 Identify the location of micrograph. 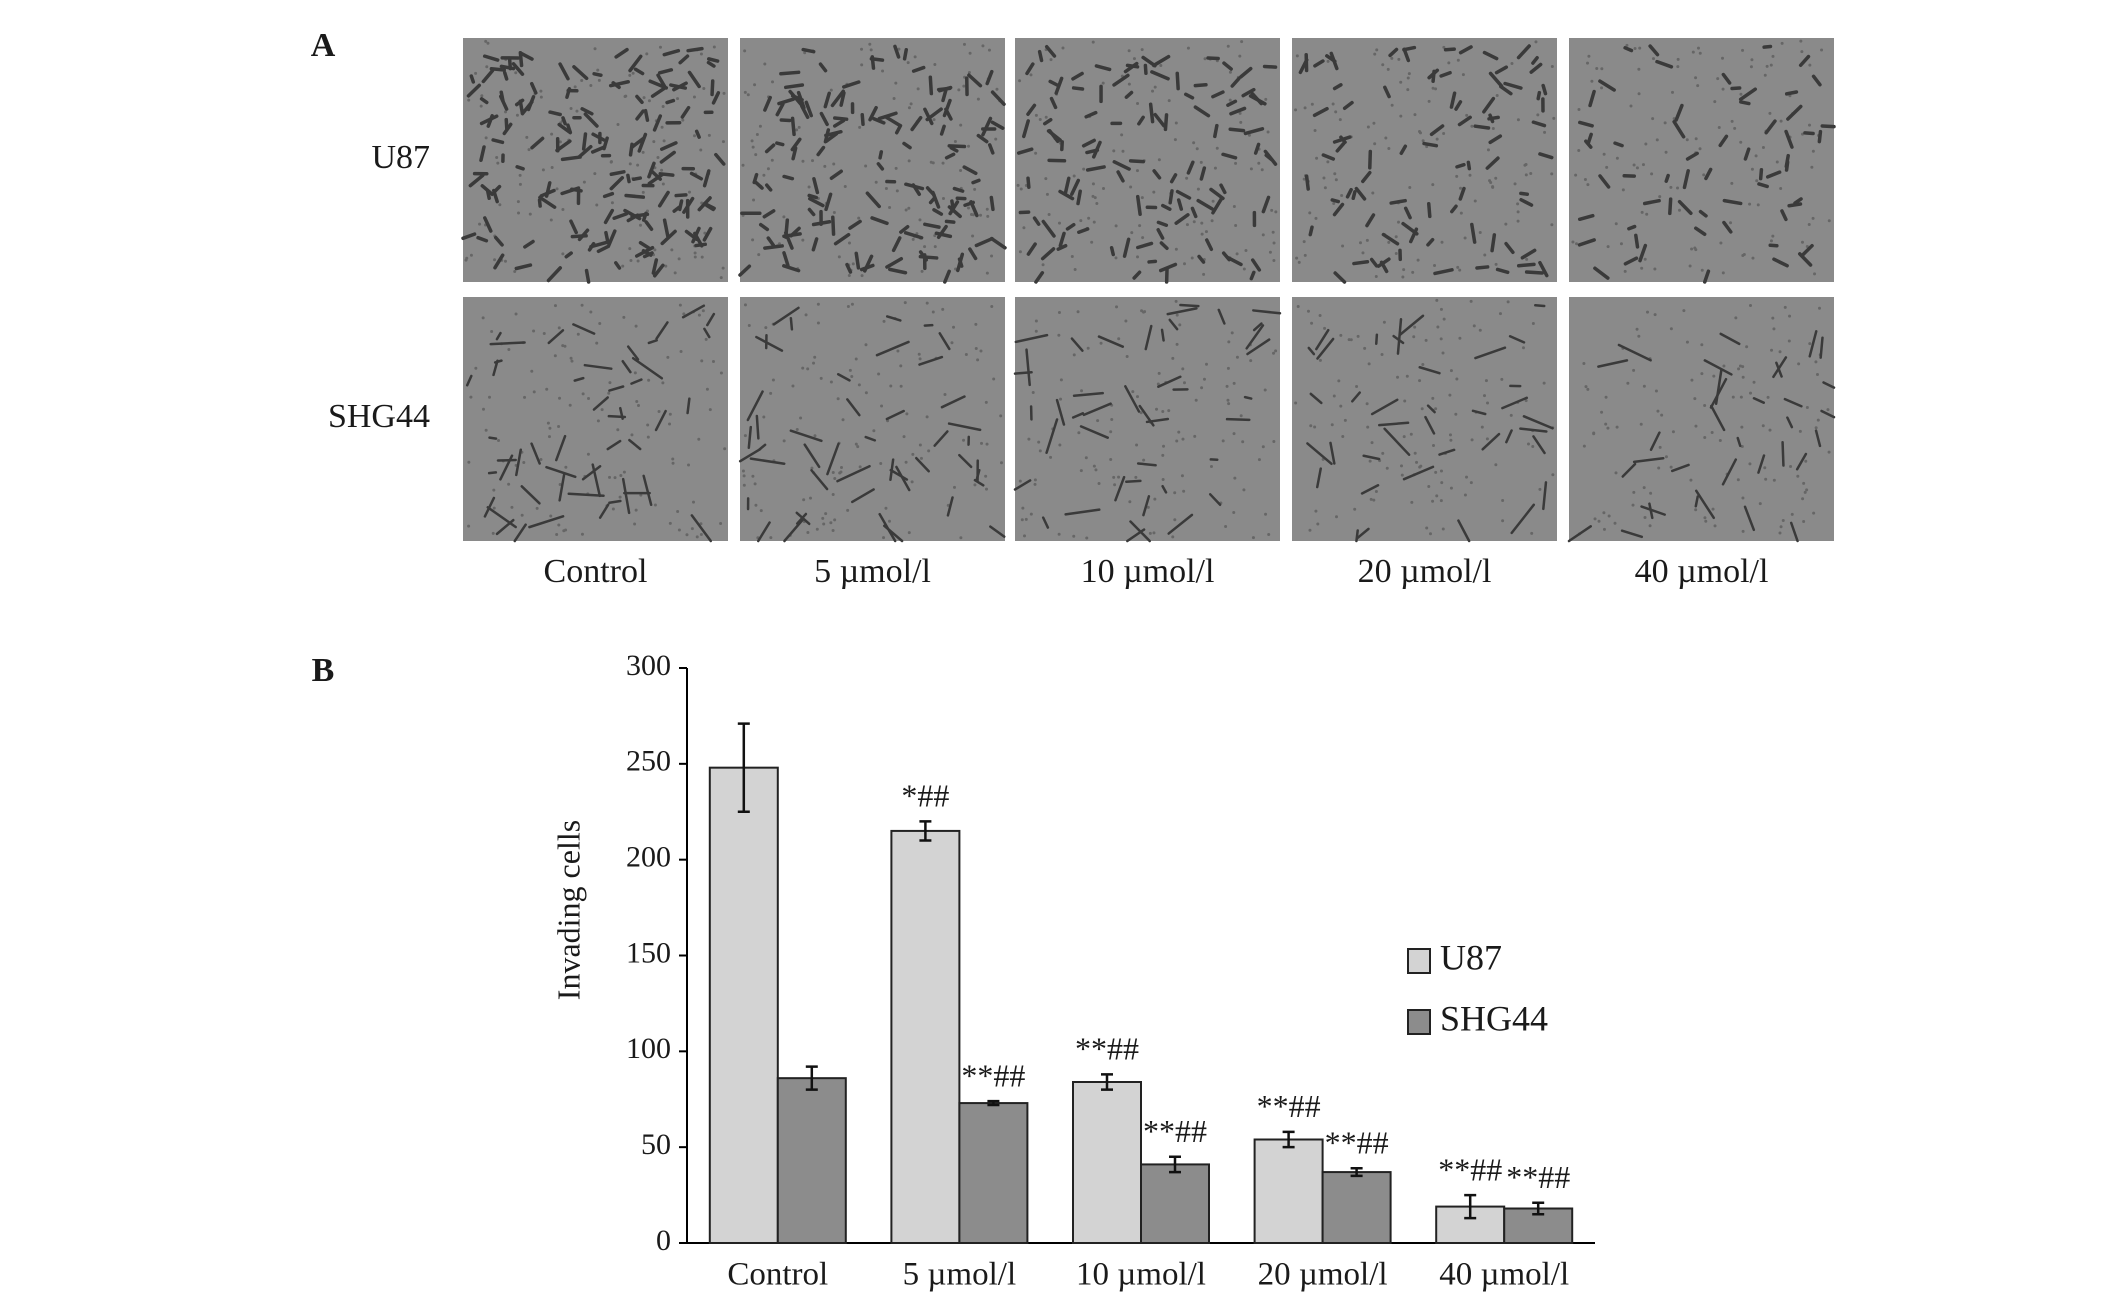
(1147, 420).